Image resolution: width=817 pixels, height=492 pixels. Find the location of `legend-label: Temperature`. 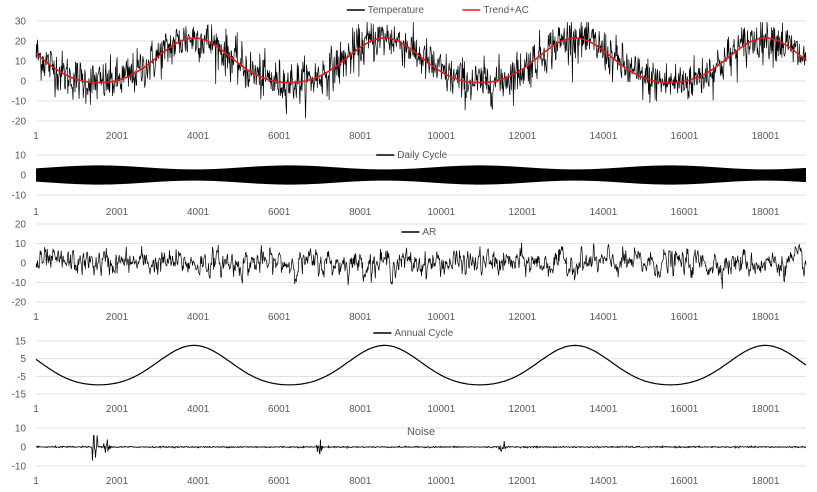

legend-label: Temperature is located at coordinates (396, 10).